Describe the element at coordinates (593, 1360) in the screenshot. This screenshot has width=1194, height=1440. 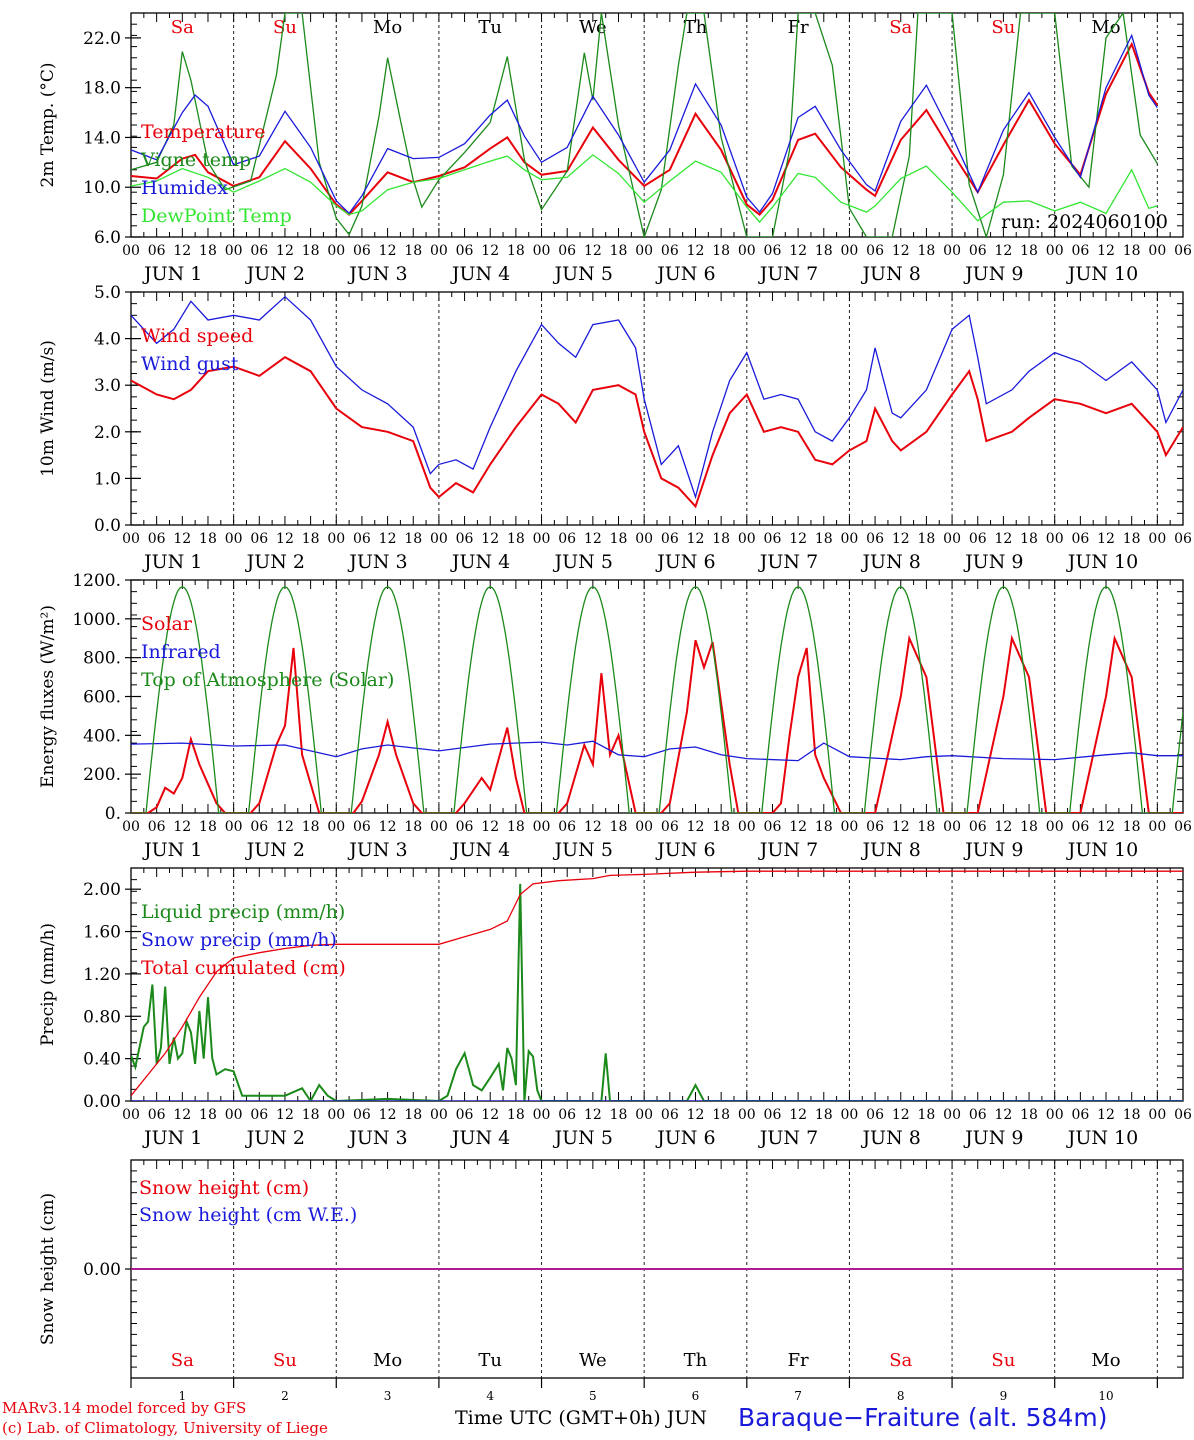
I see `weekday-label: We` at that location.